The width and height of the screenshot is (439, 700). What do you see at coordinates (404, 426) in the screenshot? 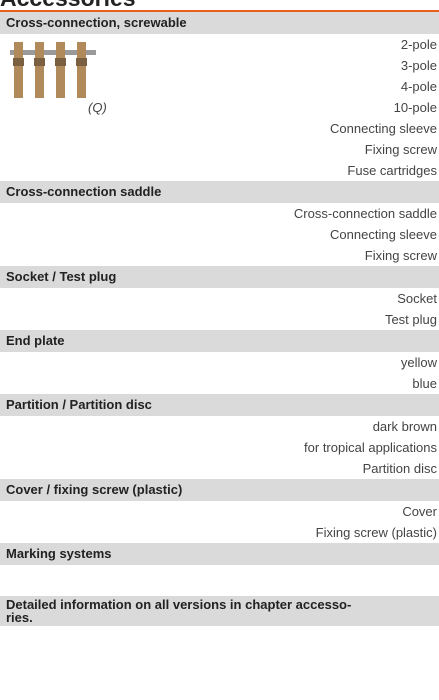
I see `item-label: dark brown` at bounding box center [404, 426].